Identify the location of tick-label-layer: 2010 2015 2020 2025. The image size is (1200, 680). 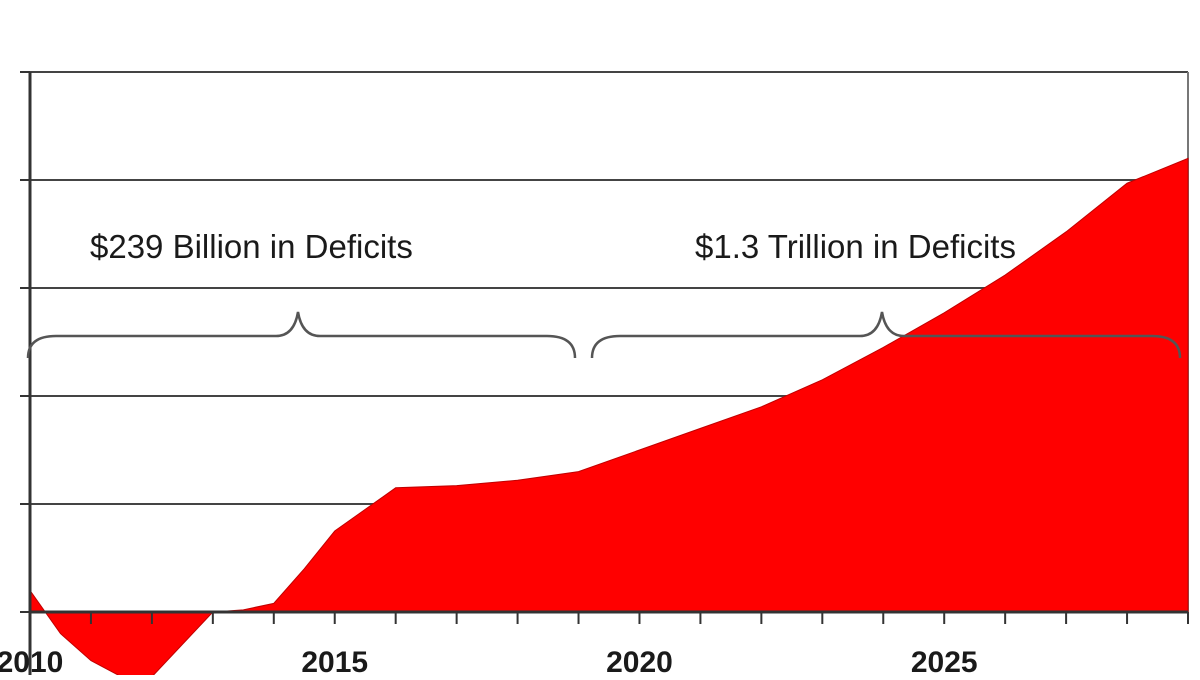
(489, 662).